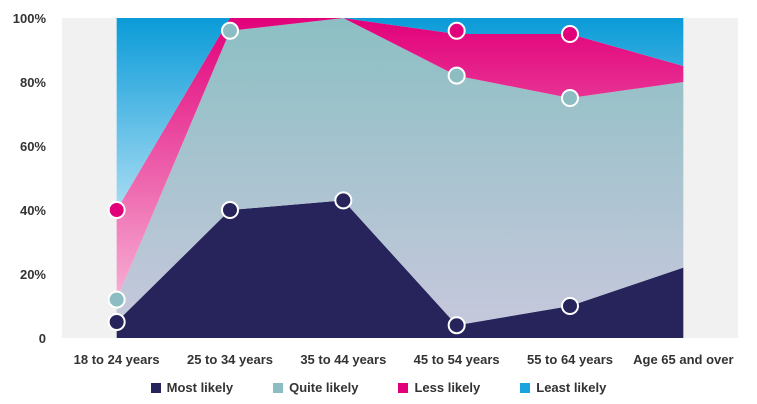 This screenshot has width=757, height=404. I want to click on x-tick-label: 45 to 54 years, so click(457, 359).